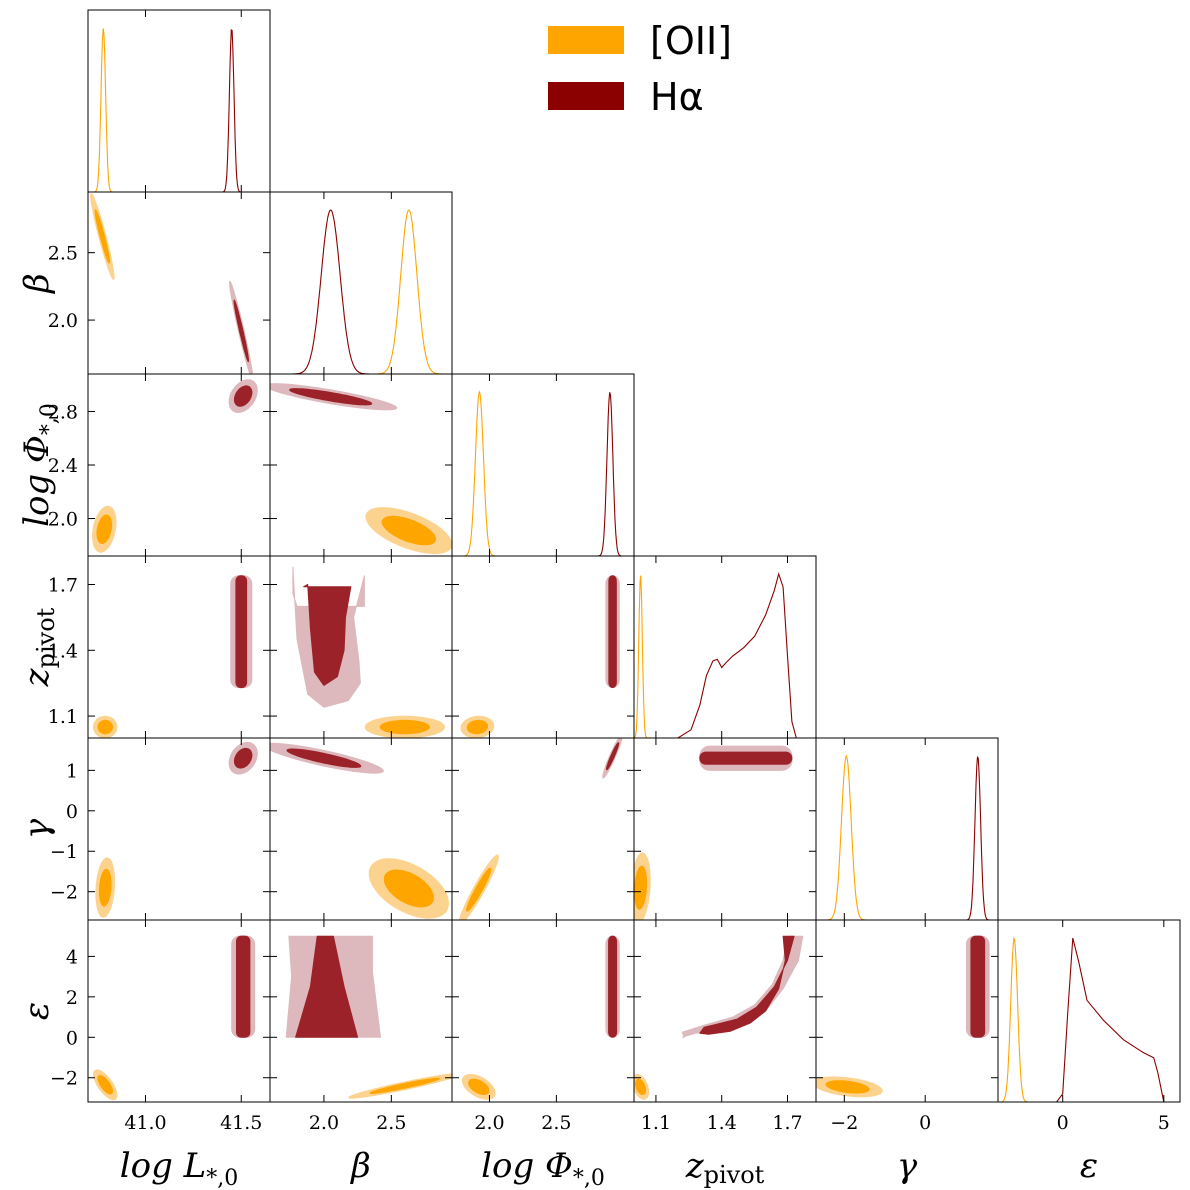  What do you see at coordinates (787, 1123) in the screenshot?
I see `xtick-label-zpivot: 1.7` at bounding box center [787, 1123].